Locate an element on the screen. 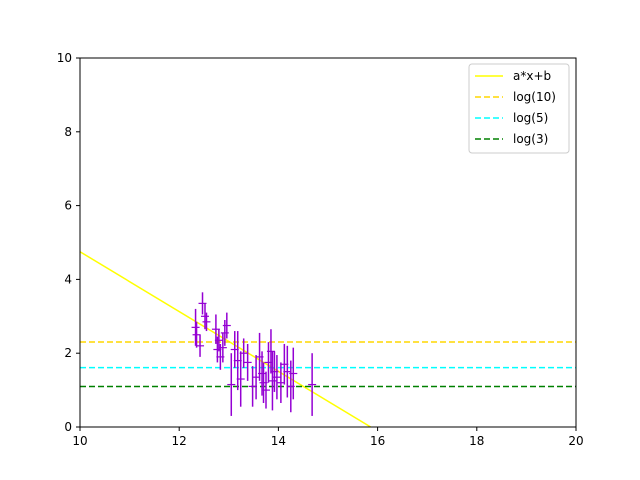 This screenshot has width=640, height=480. x-tick-label: 18 is located at coordinates (476, 441).